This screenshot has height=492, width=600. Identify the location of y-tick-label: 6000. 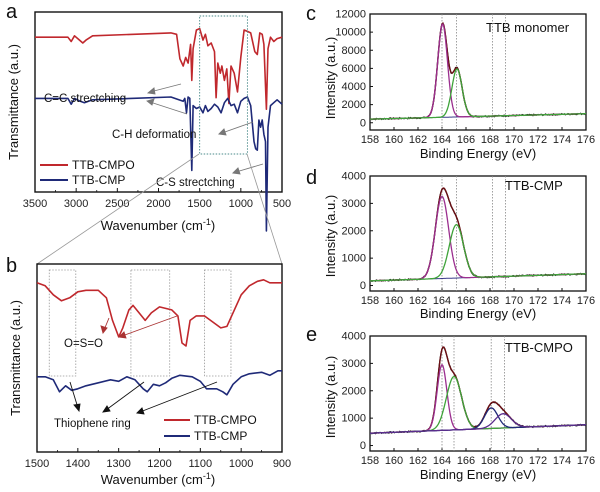
(354, 69).